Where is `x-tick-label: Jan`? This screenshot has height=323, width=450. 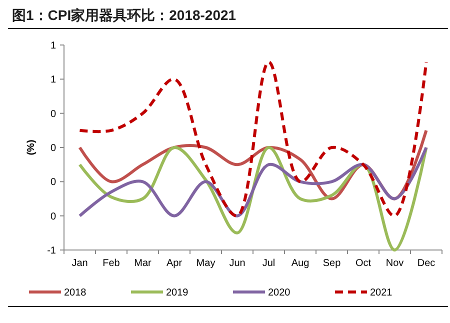
x-tick-label: Jan is located at coordinates (80, 263).